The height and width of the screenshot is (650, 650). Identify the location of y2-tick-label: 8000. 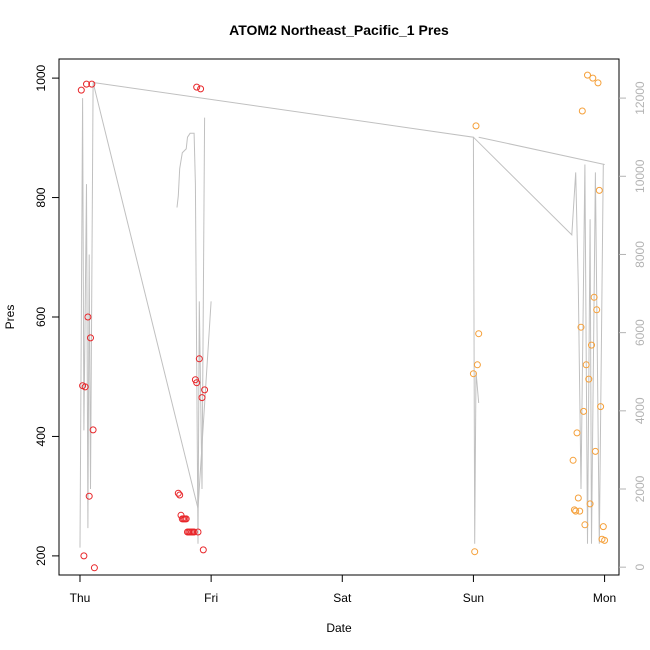
(640, 254).